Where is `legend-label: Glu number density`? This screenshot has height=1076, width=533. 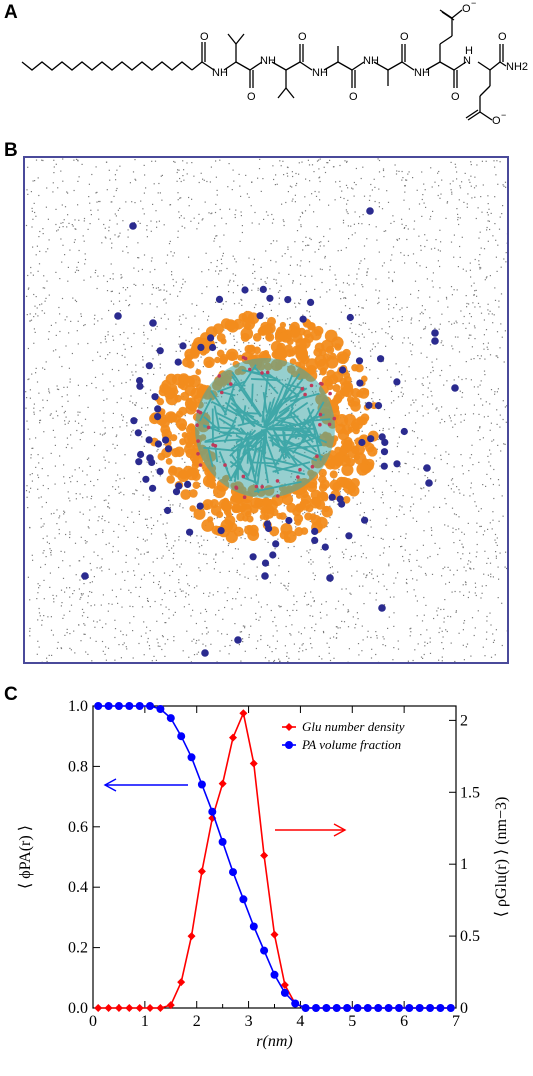
legend-label: Glu number density is located at coordinates (353, 726).